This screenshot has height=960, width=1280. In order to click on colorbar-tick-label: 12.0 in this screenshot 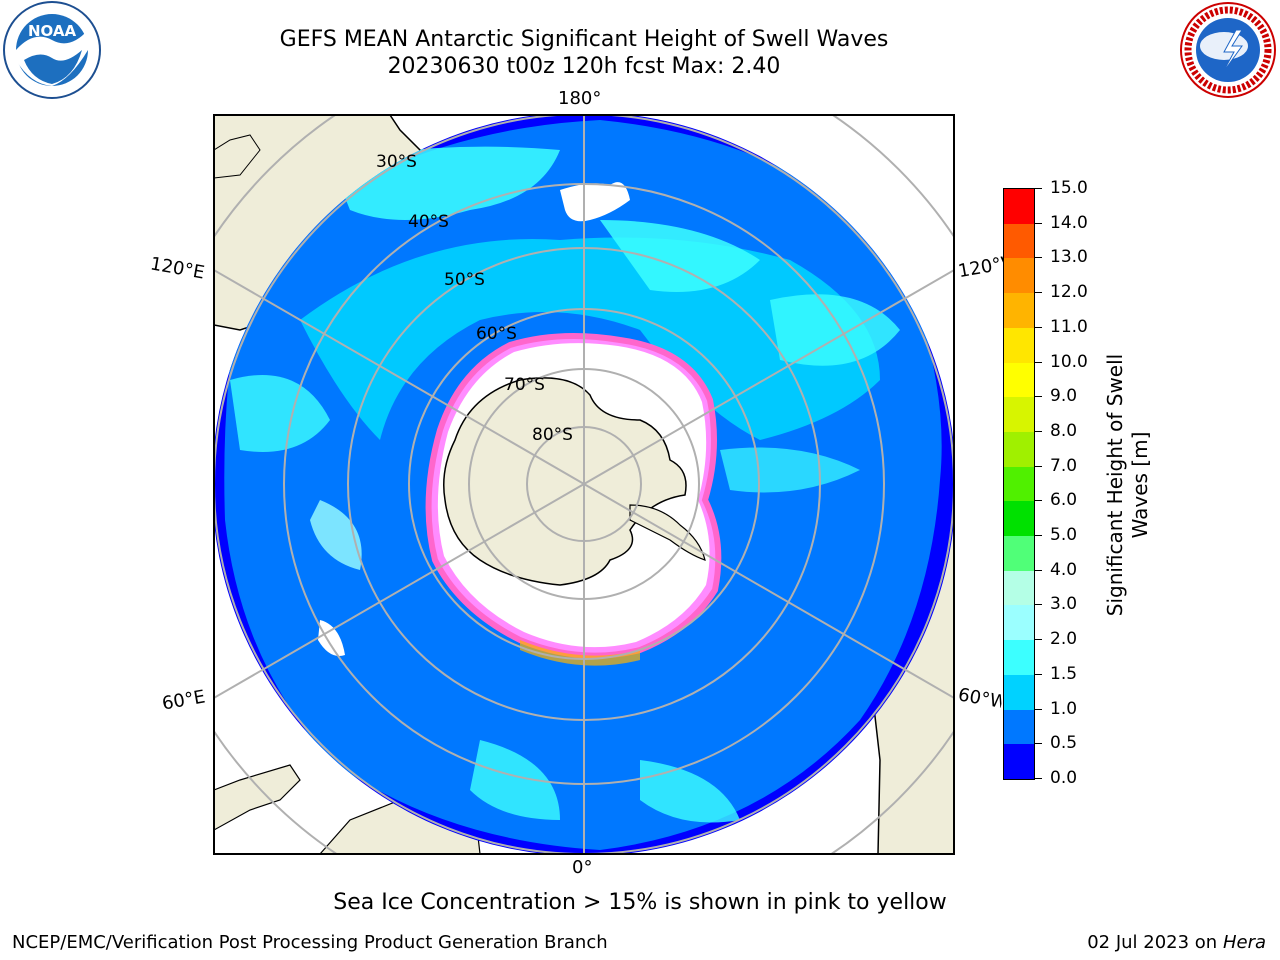, I will do `click(1069, 292)`.